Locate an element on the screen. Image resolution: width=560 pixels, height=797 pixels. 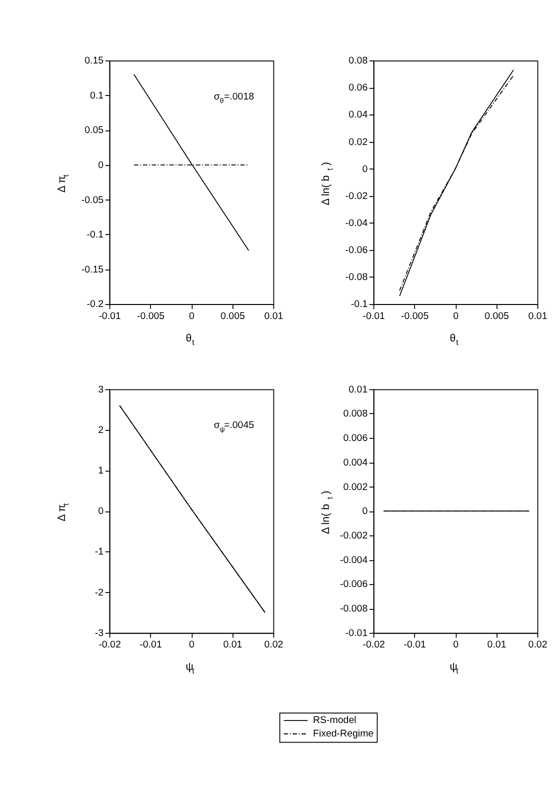
y-tick-label: -0.002 is located at coordinates (354, 536).